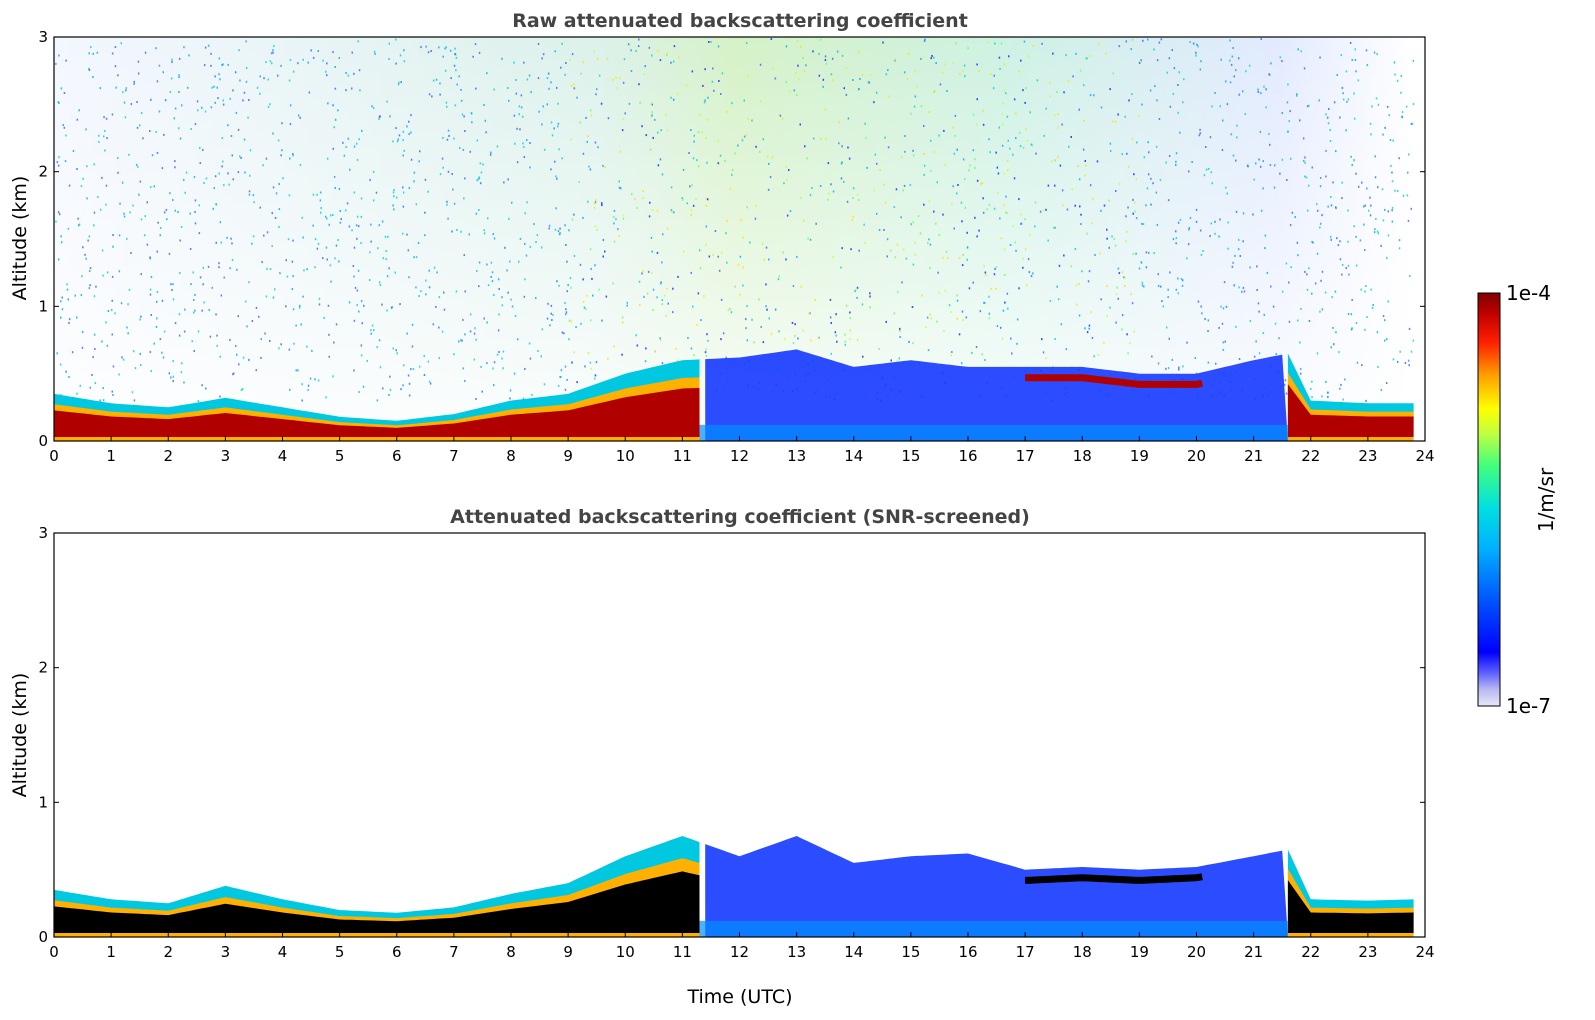  I want to click on snr-heatmap-area, so click(734, 886).